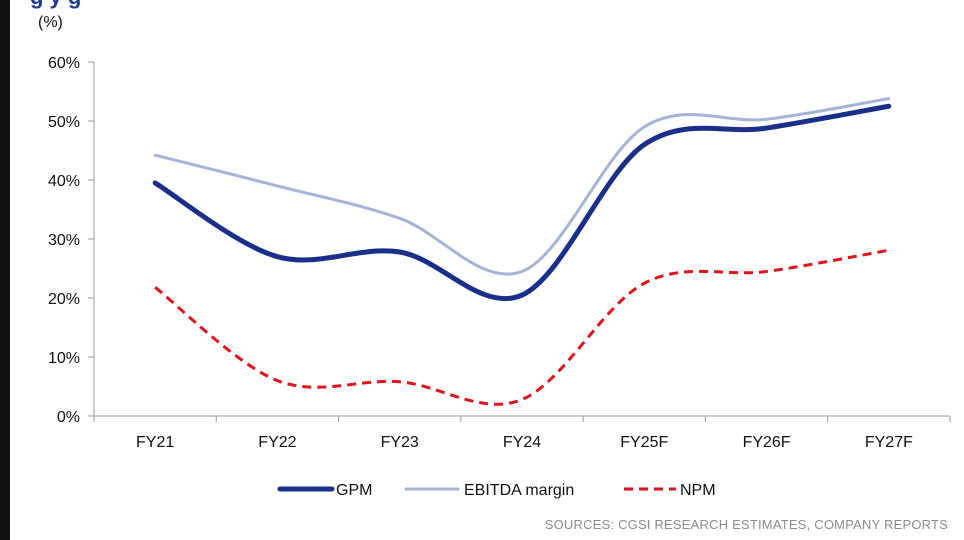  Describe the element at coordinates (644, 442) in the screenshot. I see `x-tick-label: FY25F` at that location.